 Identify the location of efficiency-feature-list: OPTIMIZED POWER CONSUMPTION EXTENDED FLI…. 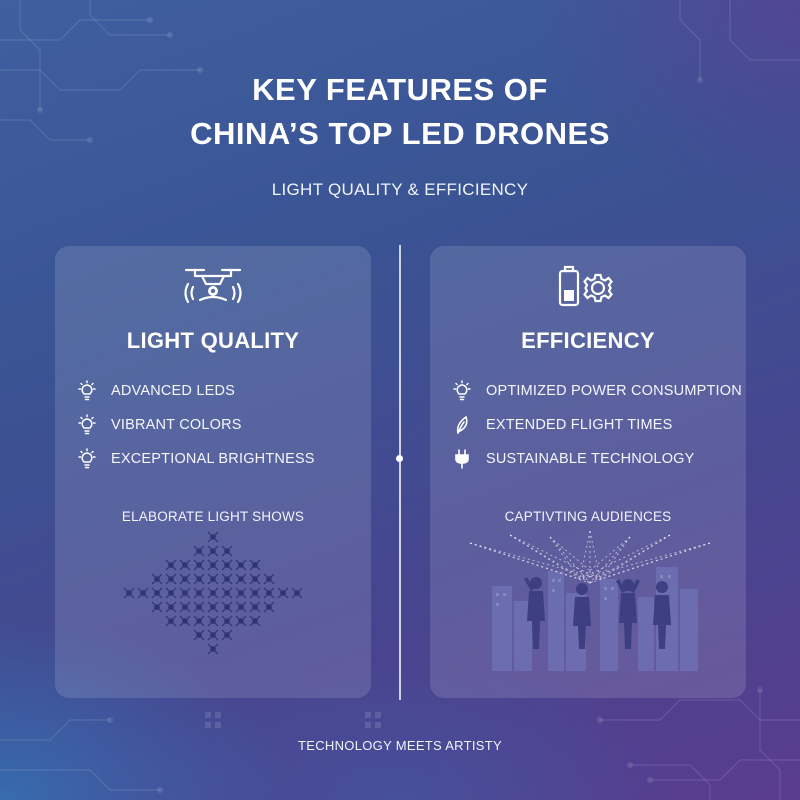
(596, 425).